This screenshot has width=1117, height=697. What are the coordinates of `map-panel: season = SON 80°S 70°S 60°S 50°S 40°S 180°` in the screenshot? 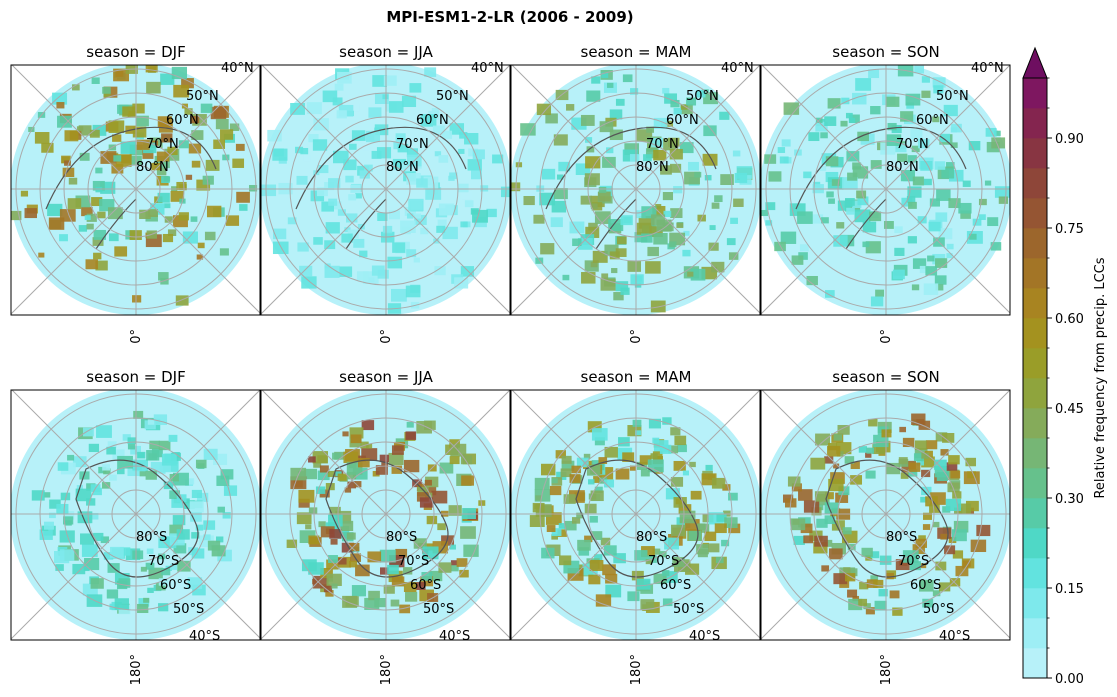 It's located at (885, 526).